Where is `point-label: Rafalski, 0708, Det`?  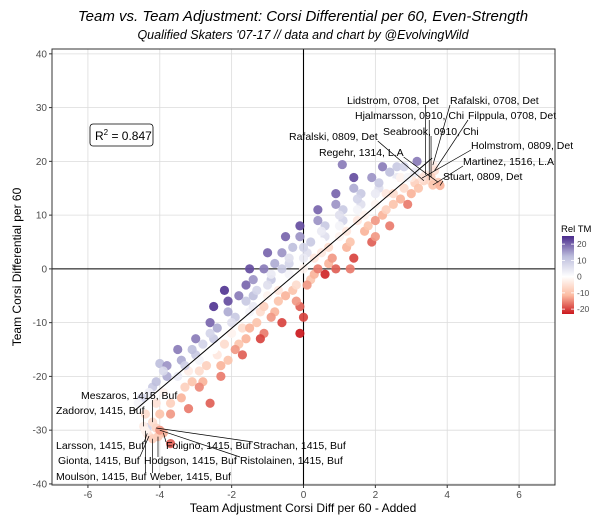
point-label: Rafalski, 0708, Det is located at coordinates (494, 101).